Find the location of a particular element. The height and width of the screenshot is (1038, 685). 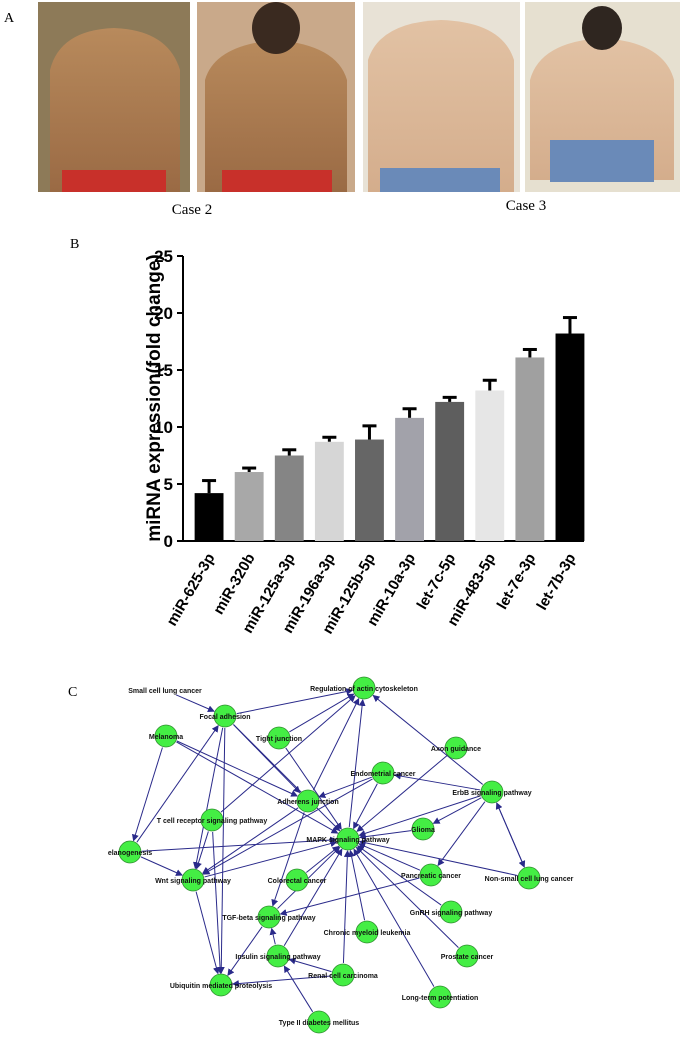

node-label: Focal adhesion is located at coordinates (225, 717).